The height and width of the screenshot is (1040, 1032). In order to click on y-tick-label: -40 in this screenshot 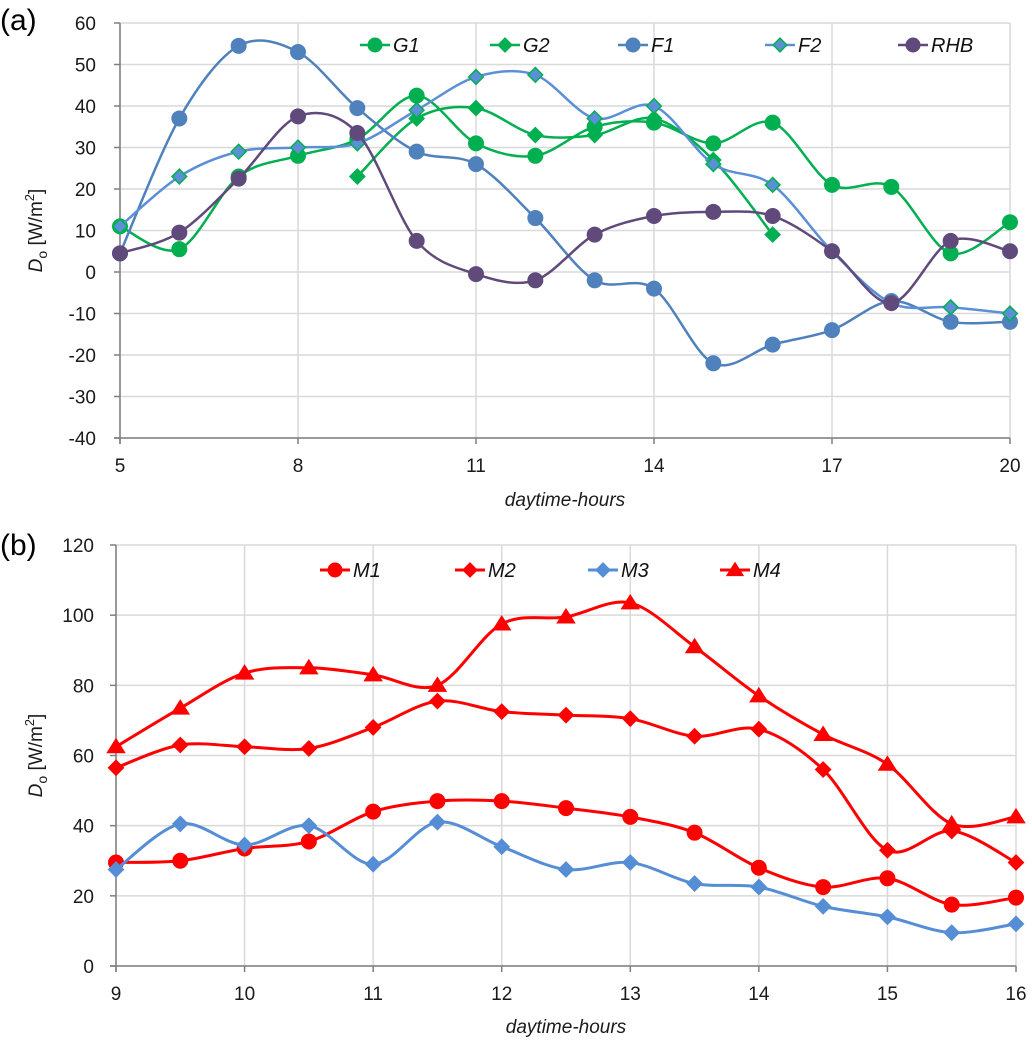, I will do `click(82, 439)`.